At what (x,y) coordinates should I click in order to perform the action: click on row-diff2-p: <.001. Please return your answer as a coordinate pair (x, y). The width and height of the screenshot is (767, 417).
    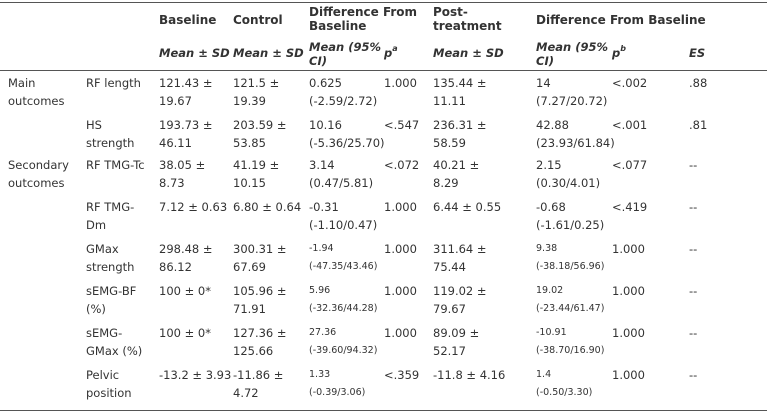
    Looking at the image, I should click on (630, 125).